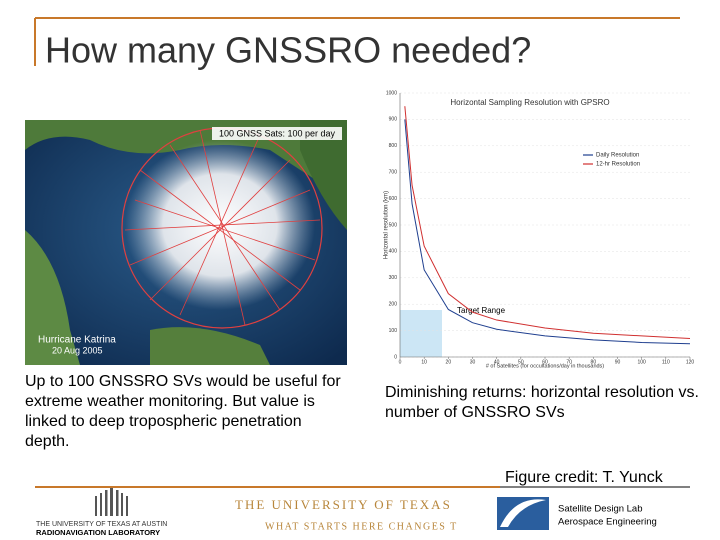 The height and width of the screenshot is (540, 720). What do you see at coordinates (393, 278) in the screenshot?
I see `y-tick-label: 300` at bounding box center [393, 278].